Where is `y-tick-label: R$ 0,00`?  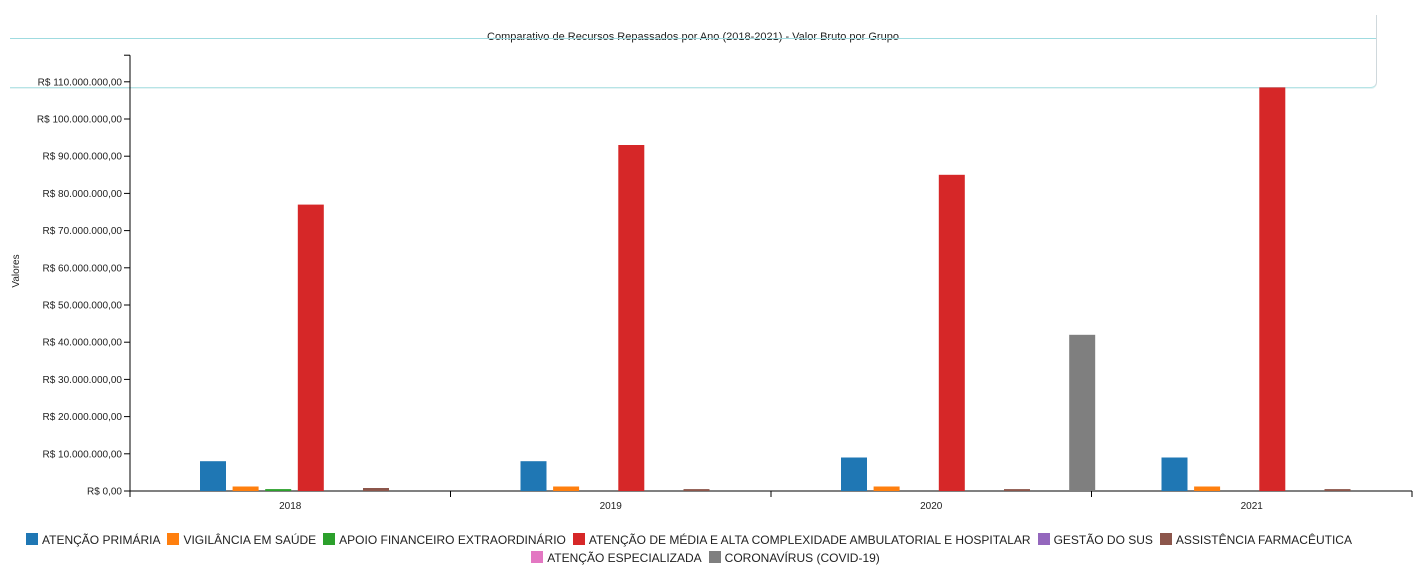
y-tick-label: R$ 0,00 is located at coordinates (104, 492).